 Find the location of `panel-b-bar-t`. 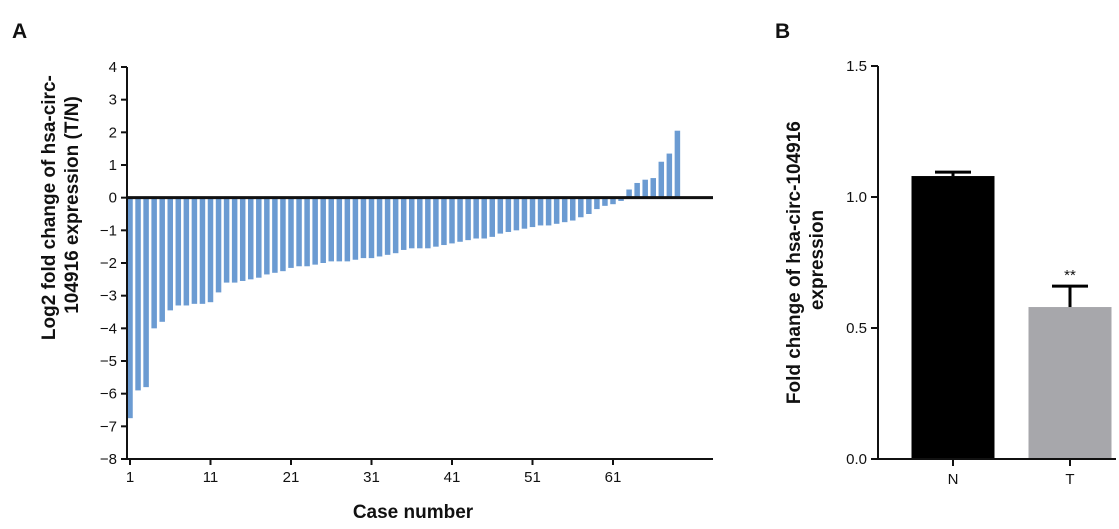

panel-b-bar-t is located at coordinates (1070, 383).